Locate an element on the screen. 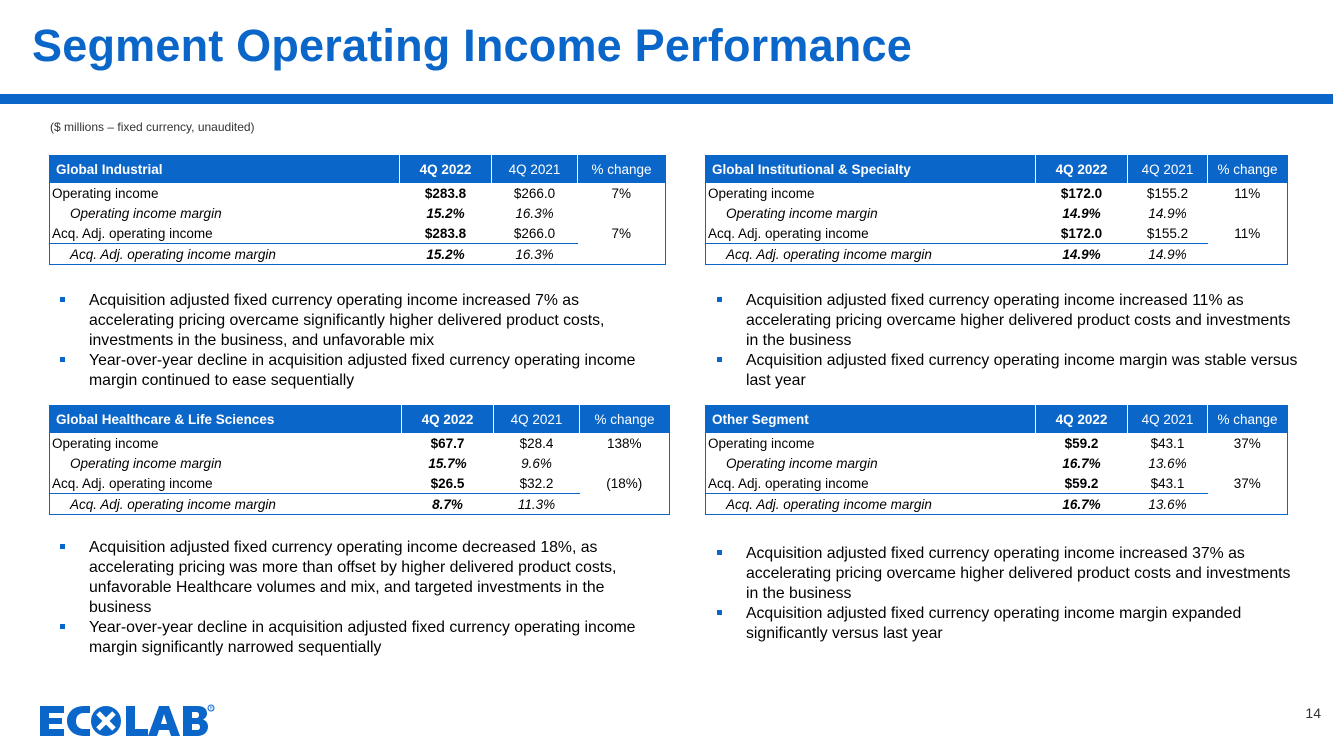 Image resolution: width=1333 pixels, height=749 pixels. segment-name: Global Institutional & Specialty is located at coordinates (870, 169).